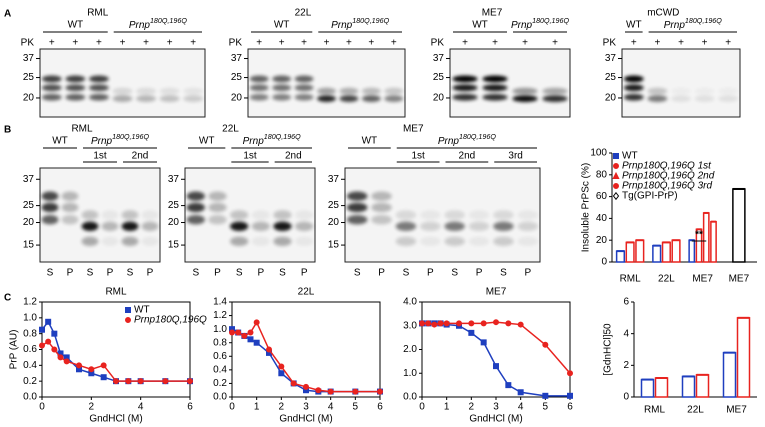  I want to click on x-tick-label: 6, so click(190, 407).